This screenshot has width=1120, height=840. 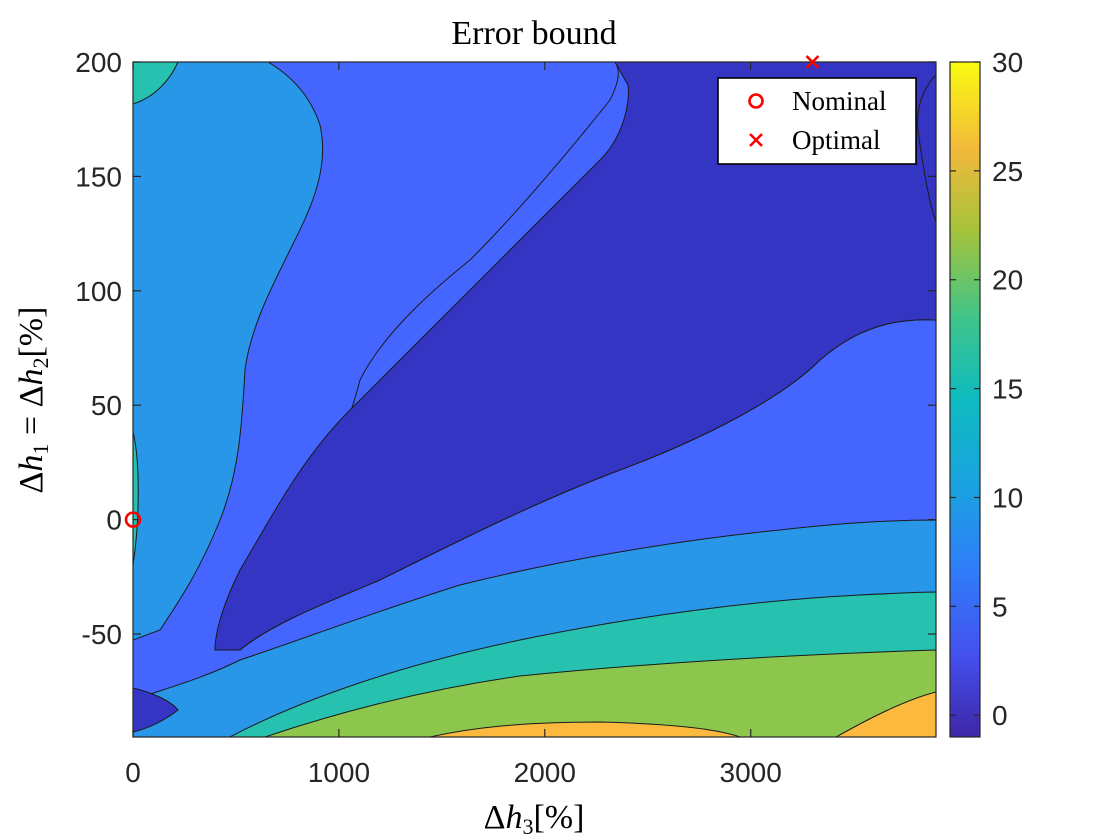 I want to click on x-tick-label: 3000, so click(x=751, y=772).